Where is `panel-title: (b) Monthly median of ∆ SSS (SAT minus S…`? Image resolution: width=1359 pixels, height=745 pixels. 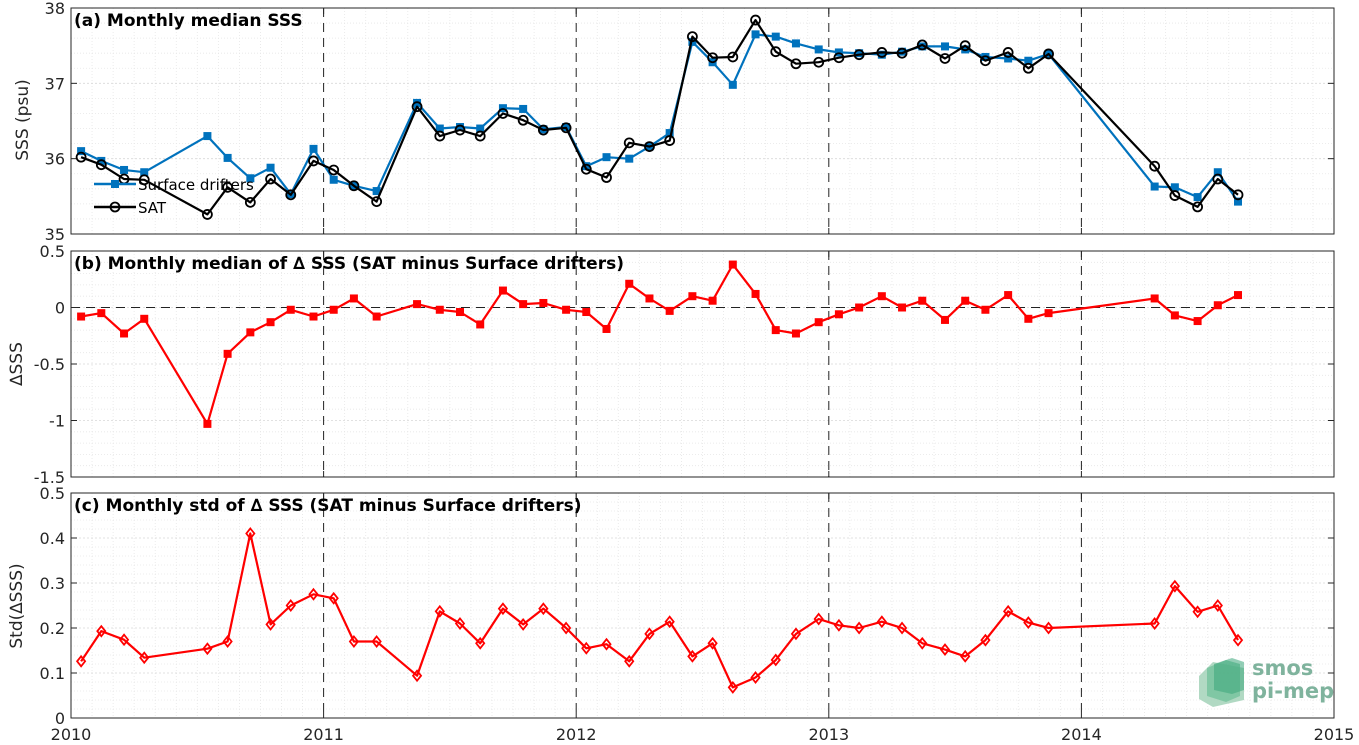 panel-title: (b) Monthly median of ∆ SSS (SAT minus S… is located at coordinates (349, 264).